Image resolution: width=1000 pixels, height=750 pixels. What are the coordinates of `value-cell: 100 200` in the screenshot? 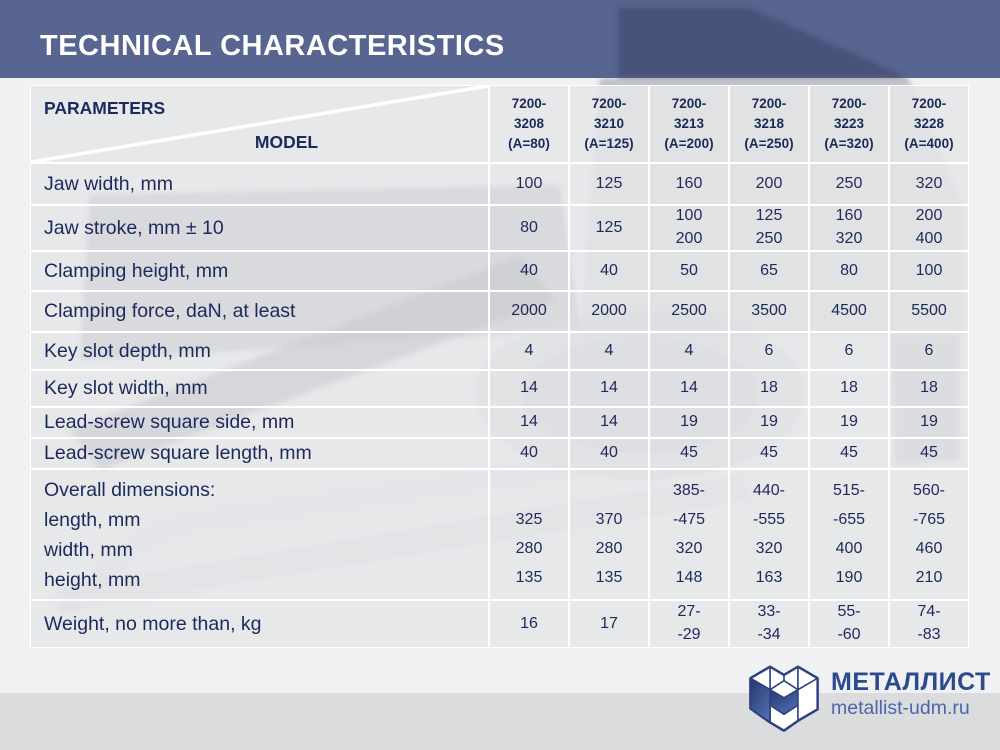 It's located at (689, 228).